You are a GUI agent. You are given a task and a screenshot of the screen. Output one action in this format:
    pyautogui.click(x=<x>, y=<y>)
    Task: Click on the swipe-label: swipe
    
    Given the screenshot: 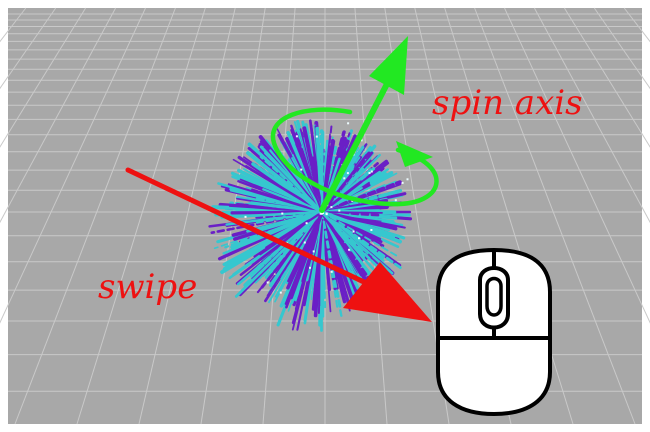 What is the action you would take?
    pyautogui.click(x=147, y=287)
    